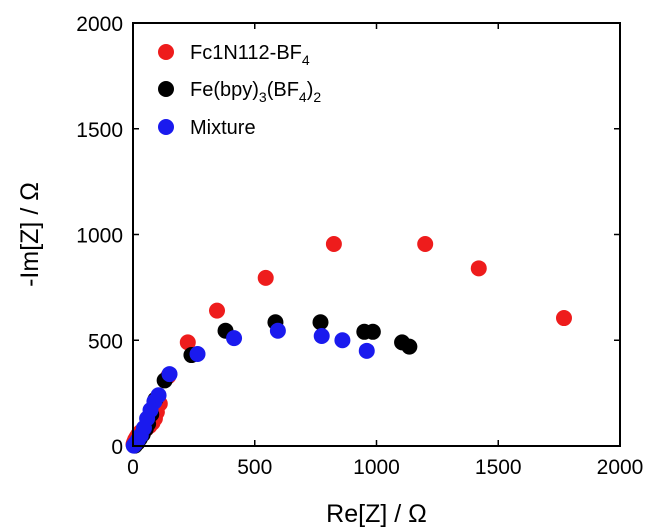  Describe the element at coordinates (250, 55) in the screenshot. I see `legend-label-fc1n112: Fc1N112-BF4` at that location.